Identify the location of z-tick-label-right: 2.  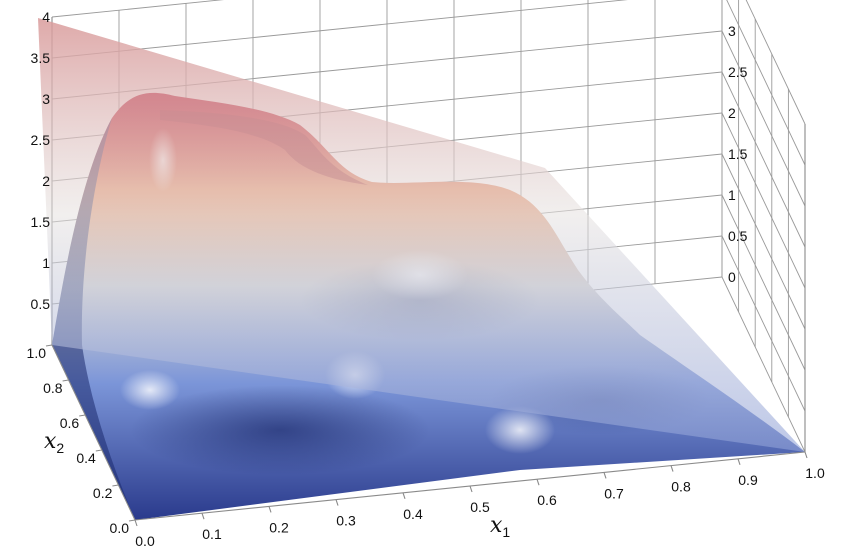
(732, 113).